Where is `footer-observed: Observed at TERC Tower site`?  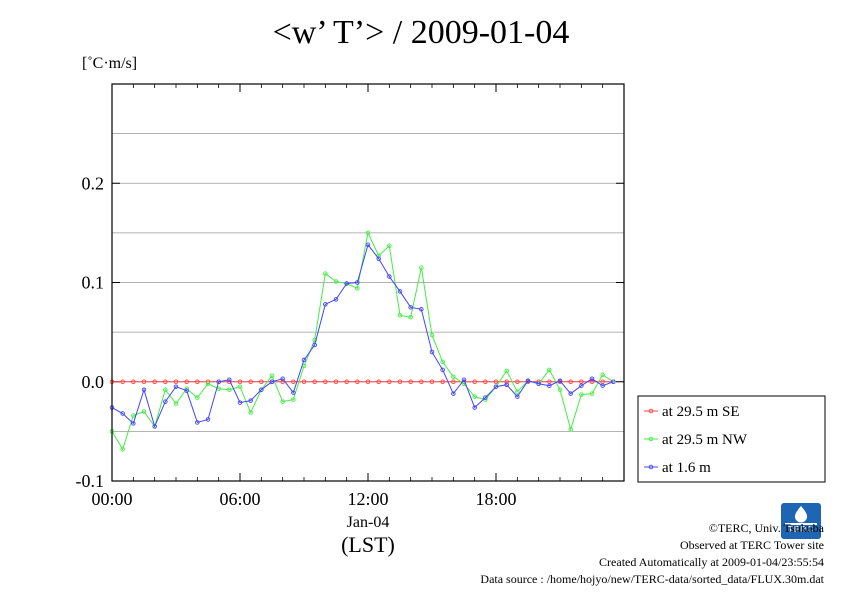 footer-observed: Observed at TERC Tower site is located at coordinates (751, 545).